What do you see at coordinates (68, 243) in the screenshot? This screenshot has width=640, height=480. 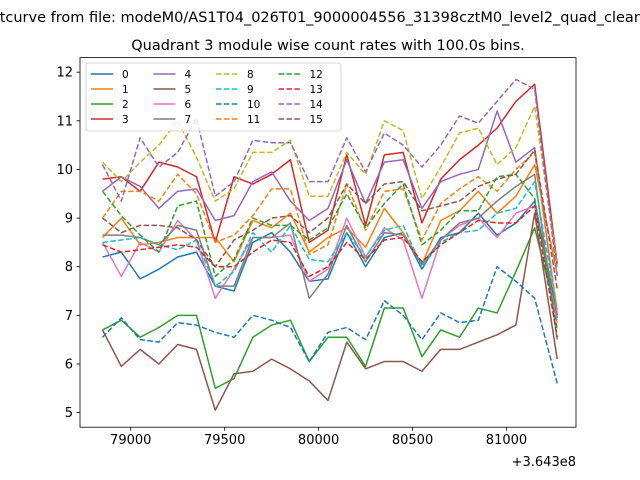 I see `y-axis: 5 6 7 8 9 10 11 12` at bounding box center [68, 243].